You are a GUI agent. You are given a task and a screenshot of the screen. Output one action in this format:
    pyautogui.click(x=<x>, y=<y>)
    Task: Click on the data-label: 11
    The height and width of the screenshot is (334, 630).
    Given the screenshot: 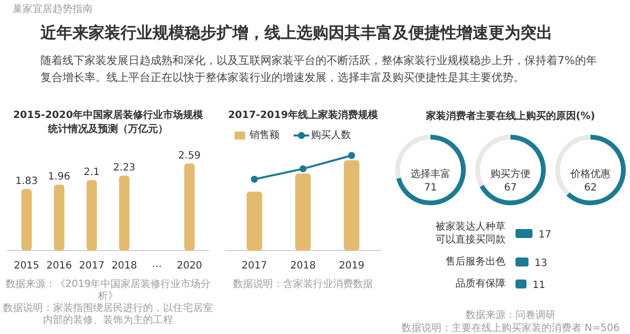 What is the action you would take?
    pyautogui.click(x=539, y=285)
    